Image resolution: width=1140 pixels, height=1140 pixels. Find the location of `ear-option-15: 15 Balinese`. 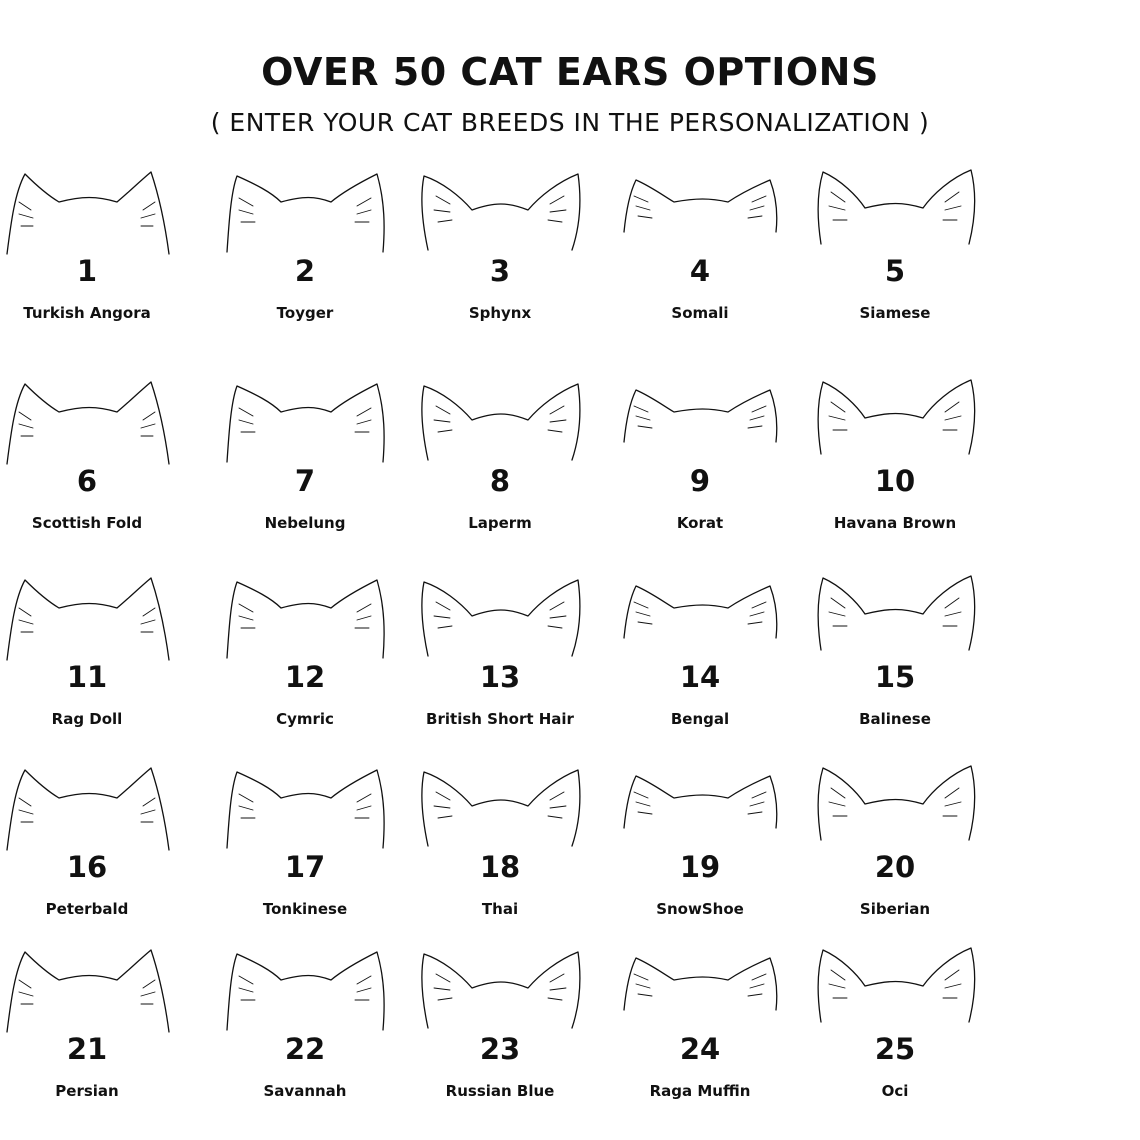

ear-option-15: 15 Balinese is located at coordinates (895, 663).